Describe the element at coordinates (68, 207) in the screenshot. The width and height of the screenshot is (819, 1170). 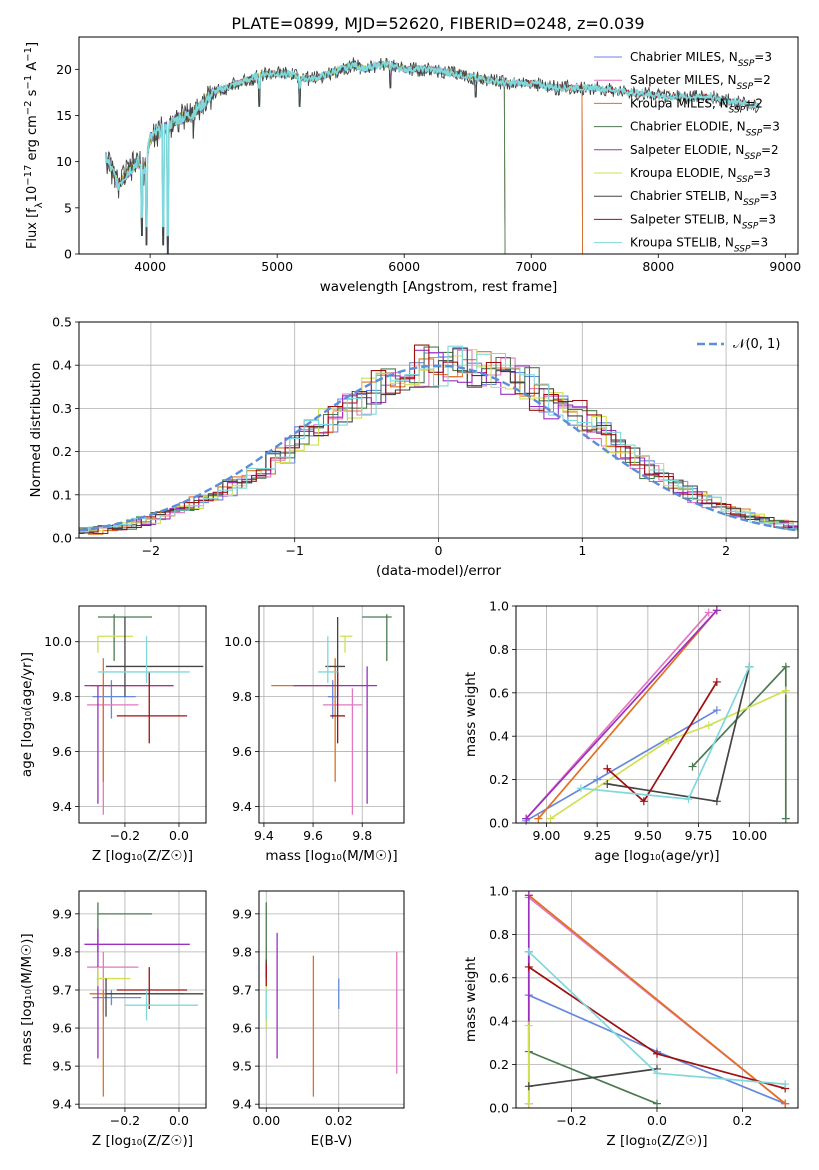
I see `y-tick-label: 5` at that location.